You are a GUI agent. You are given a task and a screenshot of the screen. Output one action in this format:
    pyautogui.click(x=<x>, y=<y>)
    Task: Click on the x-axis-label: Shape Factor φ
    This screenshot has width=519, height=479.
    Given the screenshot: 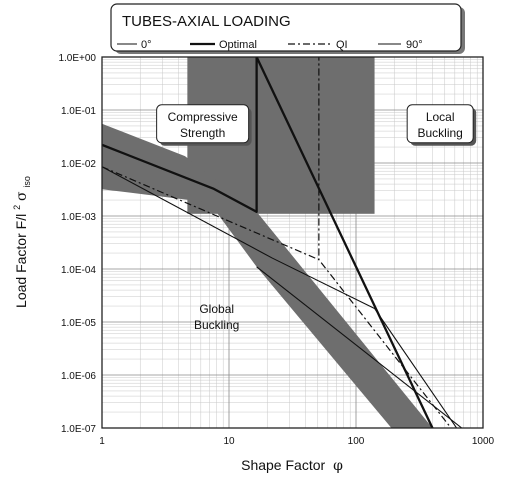 What is the action you would take?
    pyautogui.click(x=292, y=465)
    